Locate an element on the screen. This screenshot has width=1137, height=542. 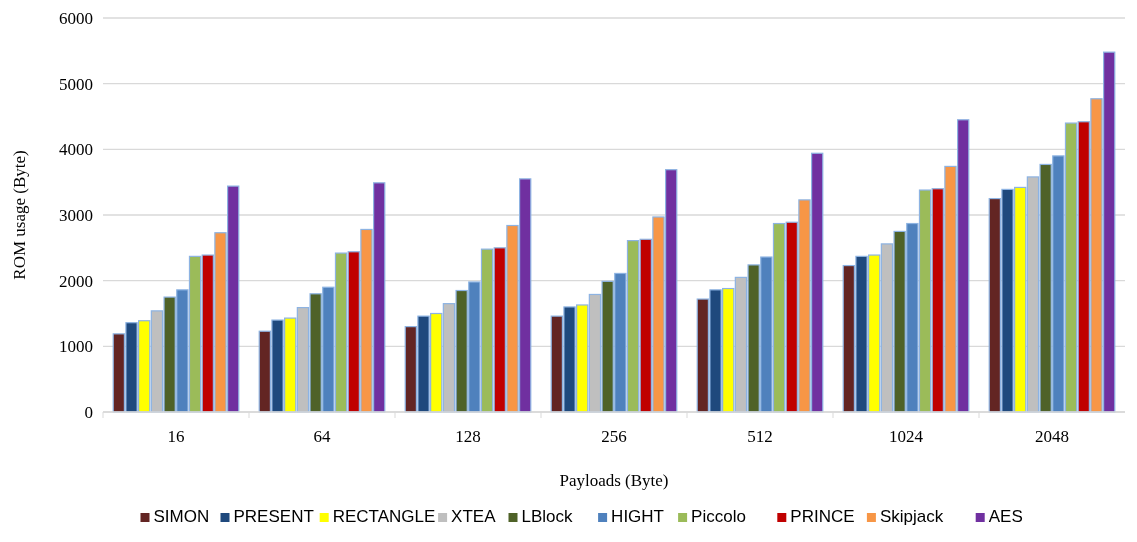
legend-label: PRESENT is located at coordinates (273, 516).